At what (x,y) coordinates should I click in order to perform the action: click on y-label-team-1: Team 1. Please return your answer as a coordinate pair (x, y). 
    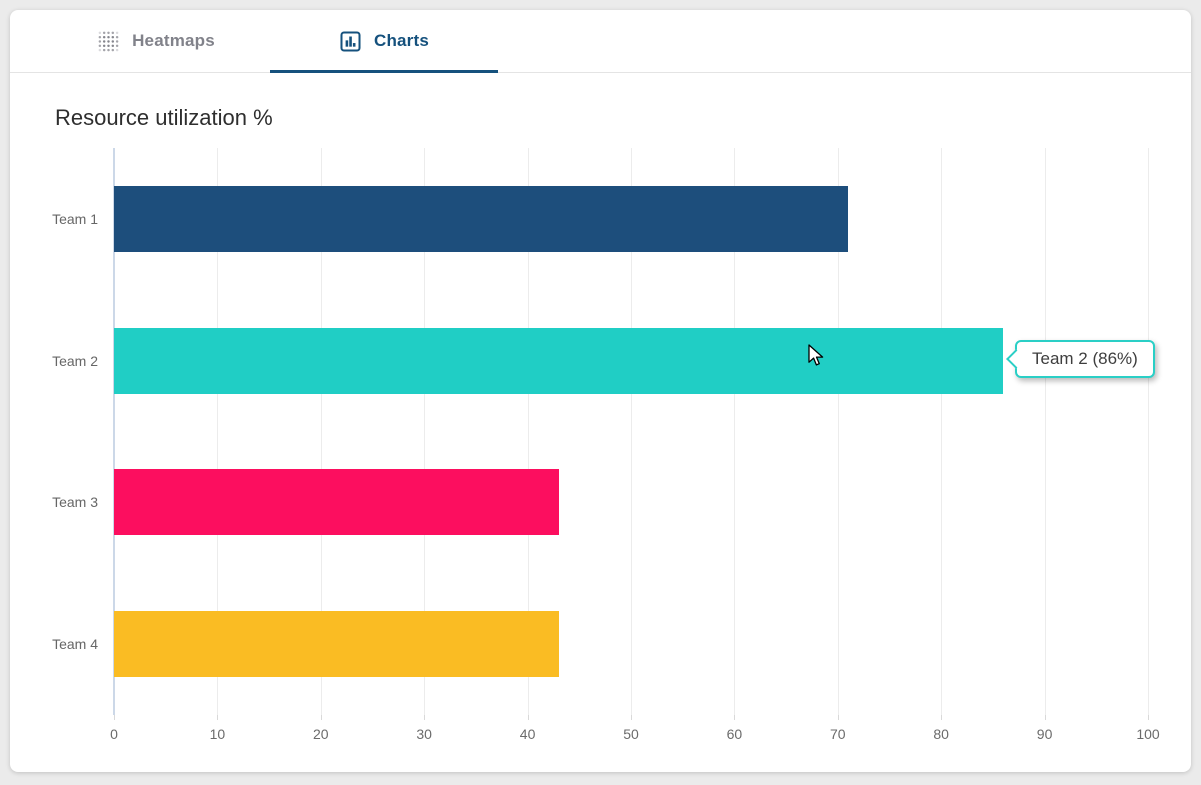
    Looking at the image, I should click on (75, 218).